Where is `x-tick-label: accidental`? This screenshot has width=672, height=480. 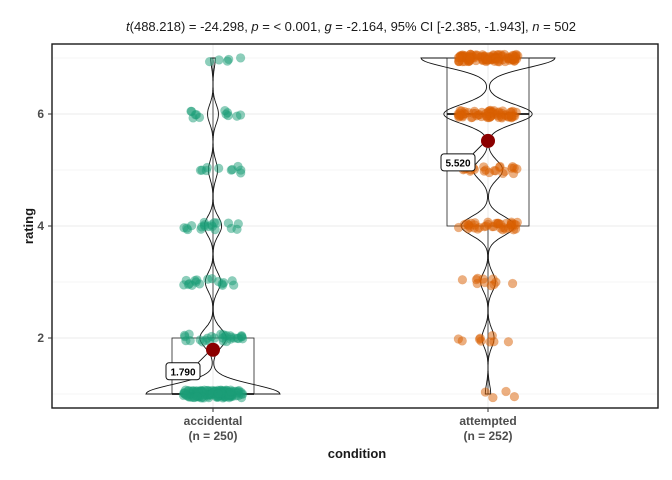 x-tick-label: accidental is located at coordinates (213, 421).